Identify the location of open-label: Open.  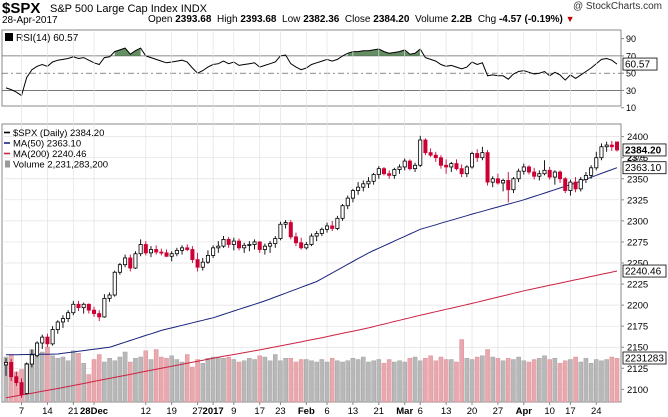
(160, 19).